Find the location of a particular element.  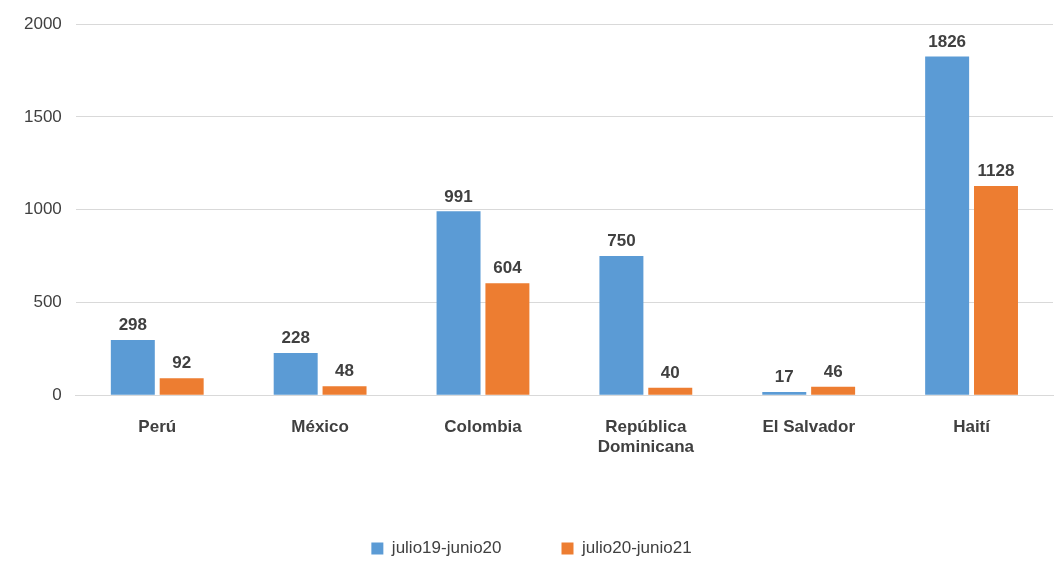

x-tick-label: Colombia is located at coordinates (483, 427).